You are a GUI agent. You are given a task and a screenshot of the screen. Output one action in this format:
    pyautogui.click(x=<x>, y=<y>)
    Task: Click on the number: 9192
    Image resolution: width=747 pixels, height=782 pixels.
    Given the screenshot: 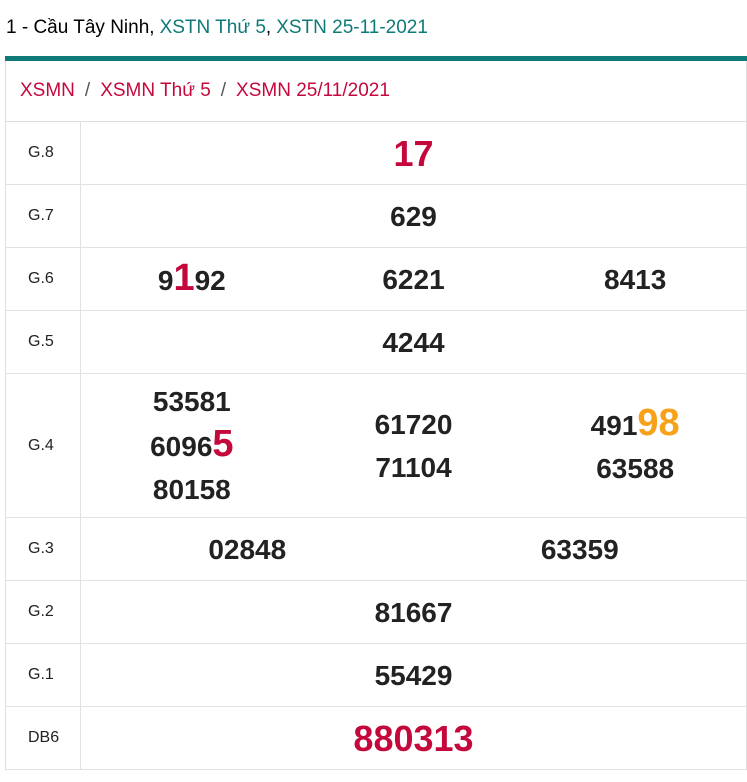 What is the action you would take?
    pyautogui.click(x=192, y=279)
    